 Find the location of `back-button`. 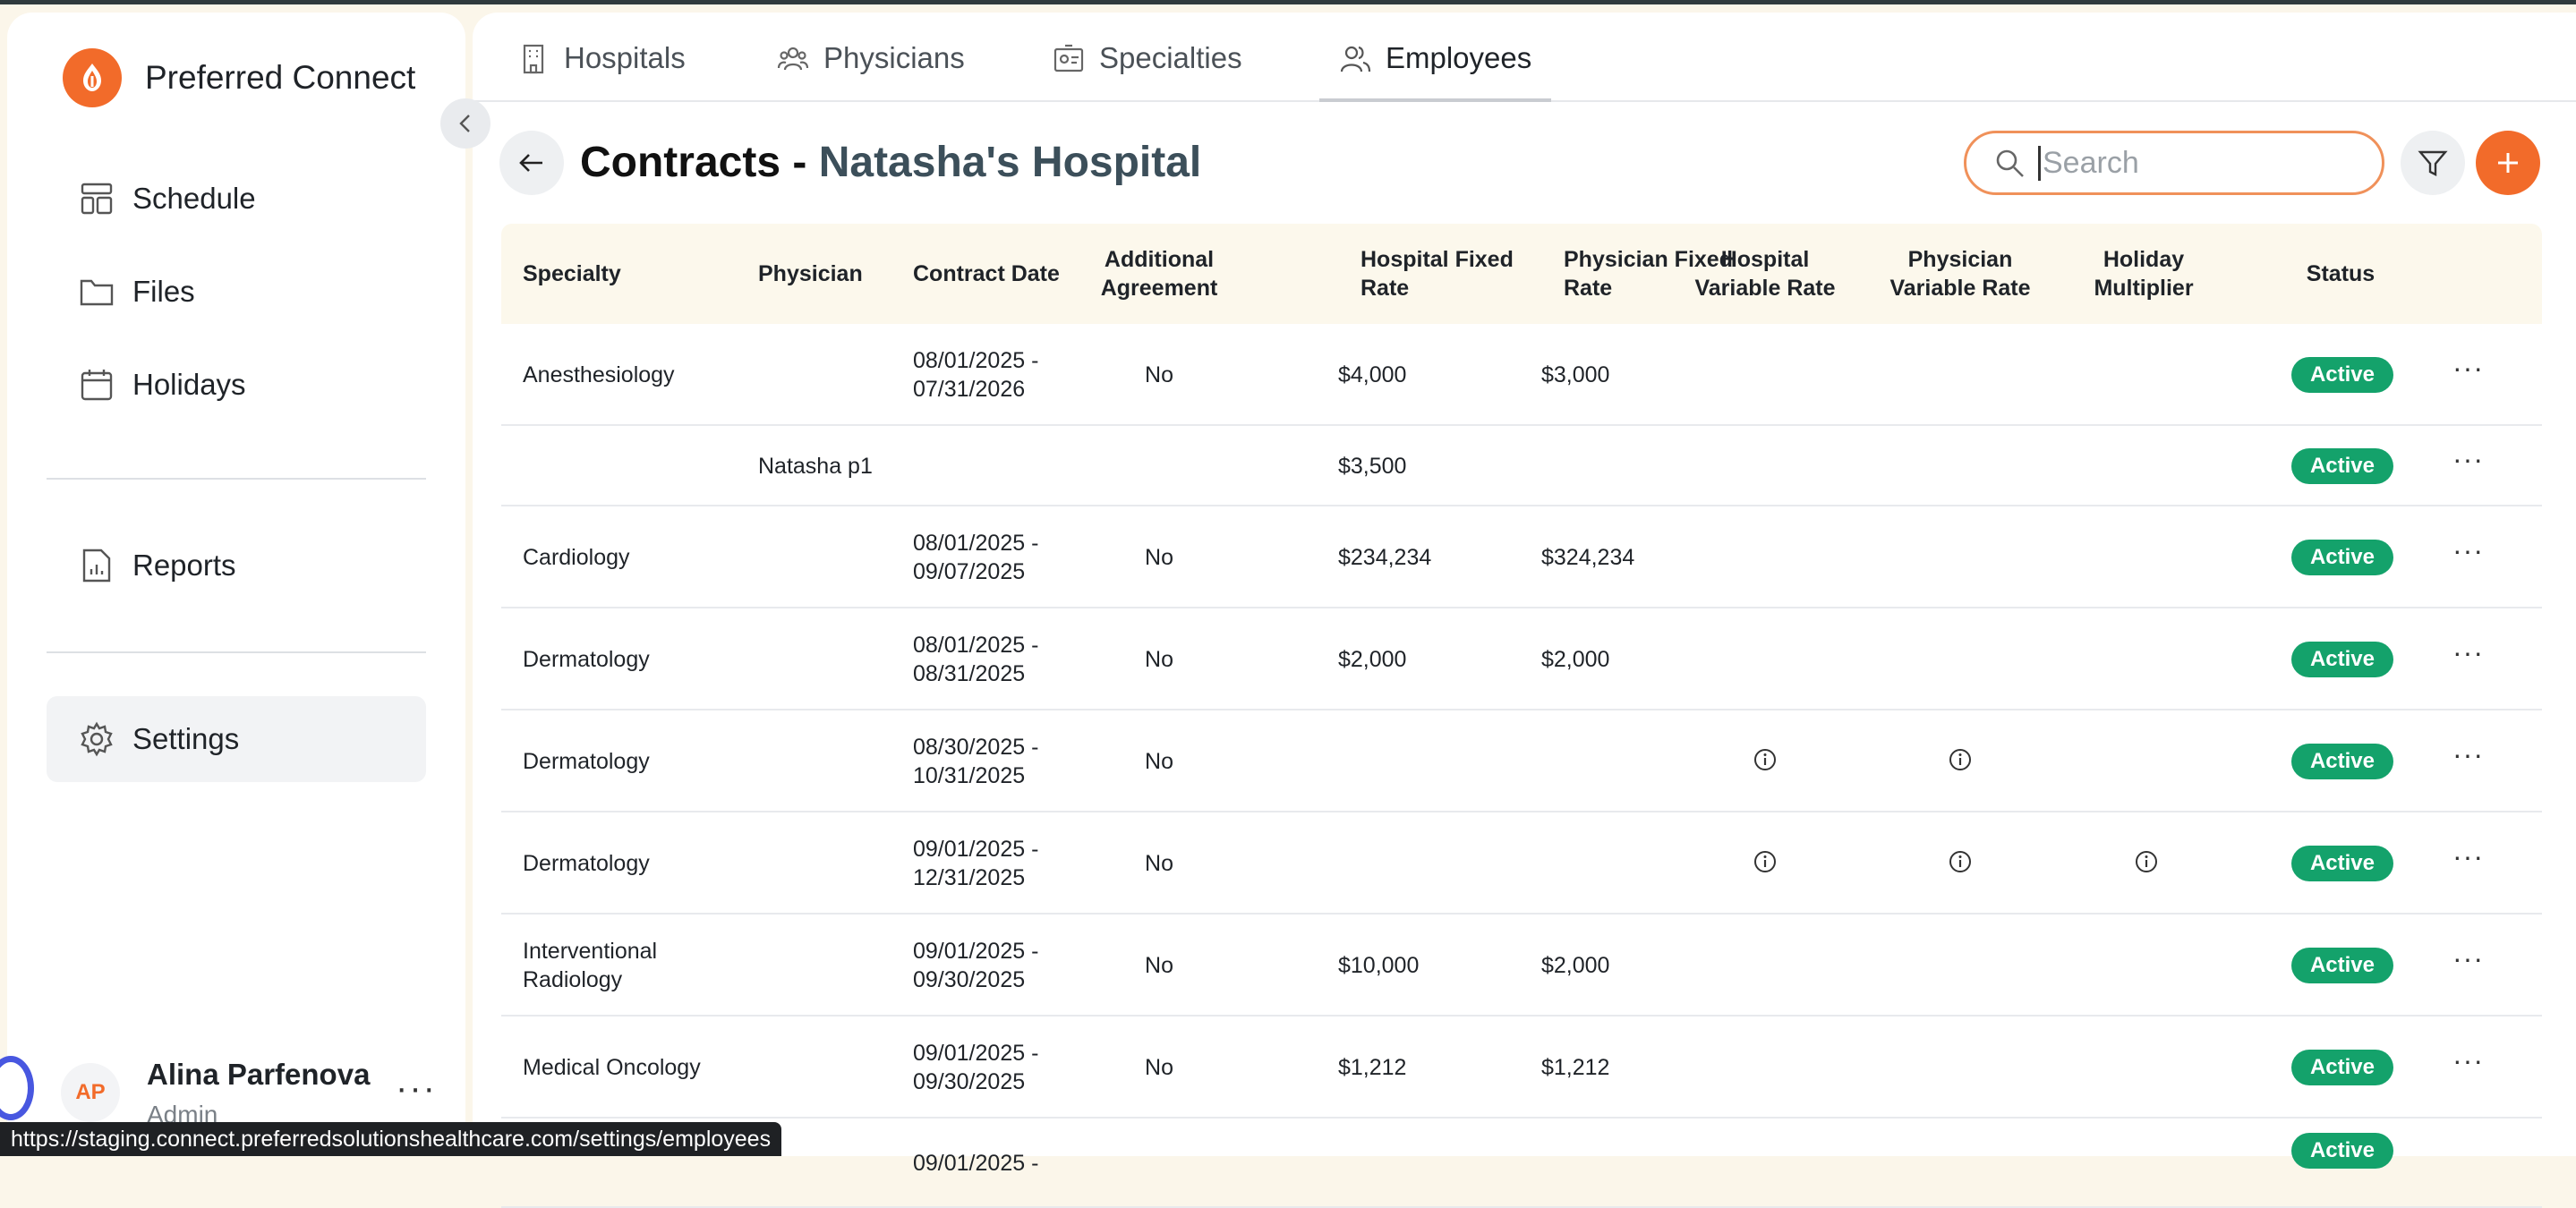

back-button is located at coordinates (531, 163).